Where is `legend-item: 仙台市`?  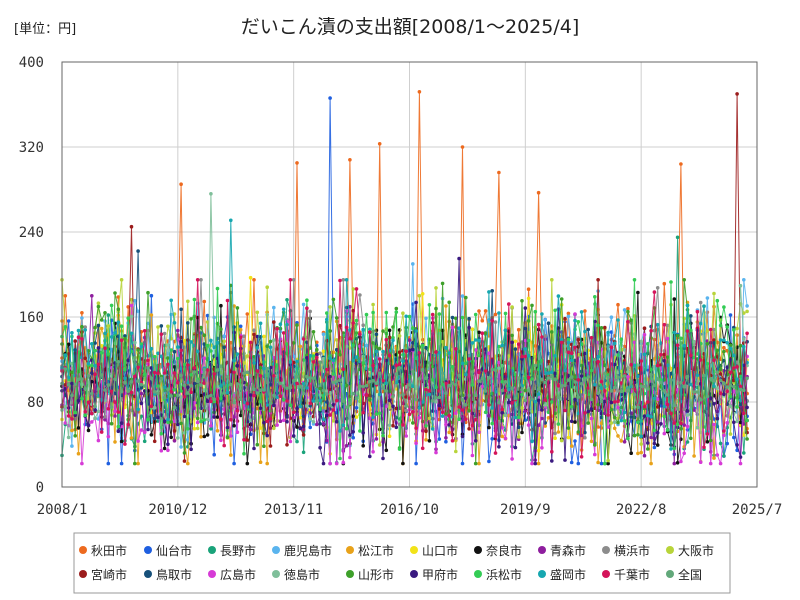 legend-item: 仙台市 is located at coordinates (168, 550).